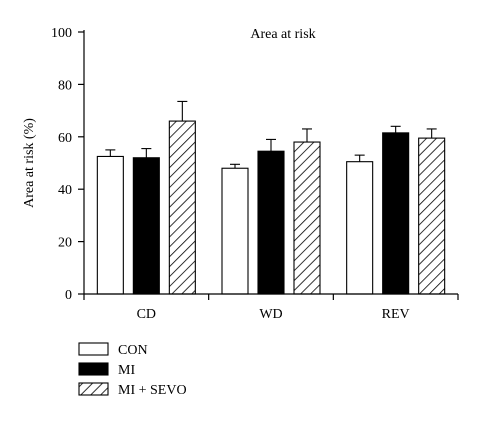  I want to click on x-axis-ticks: CD WD REV, so click(271, 308).